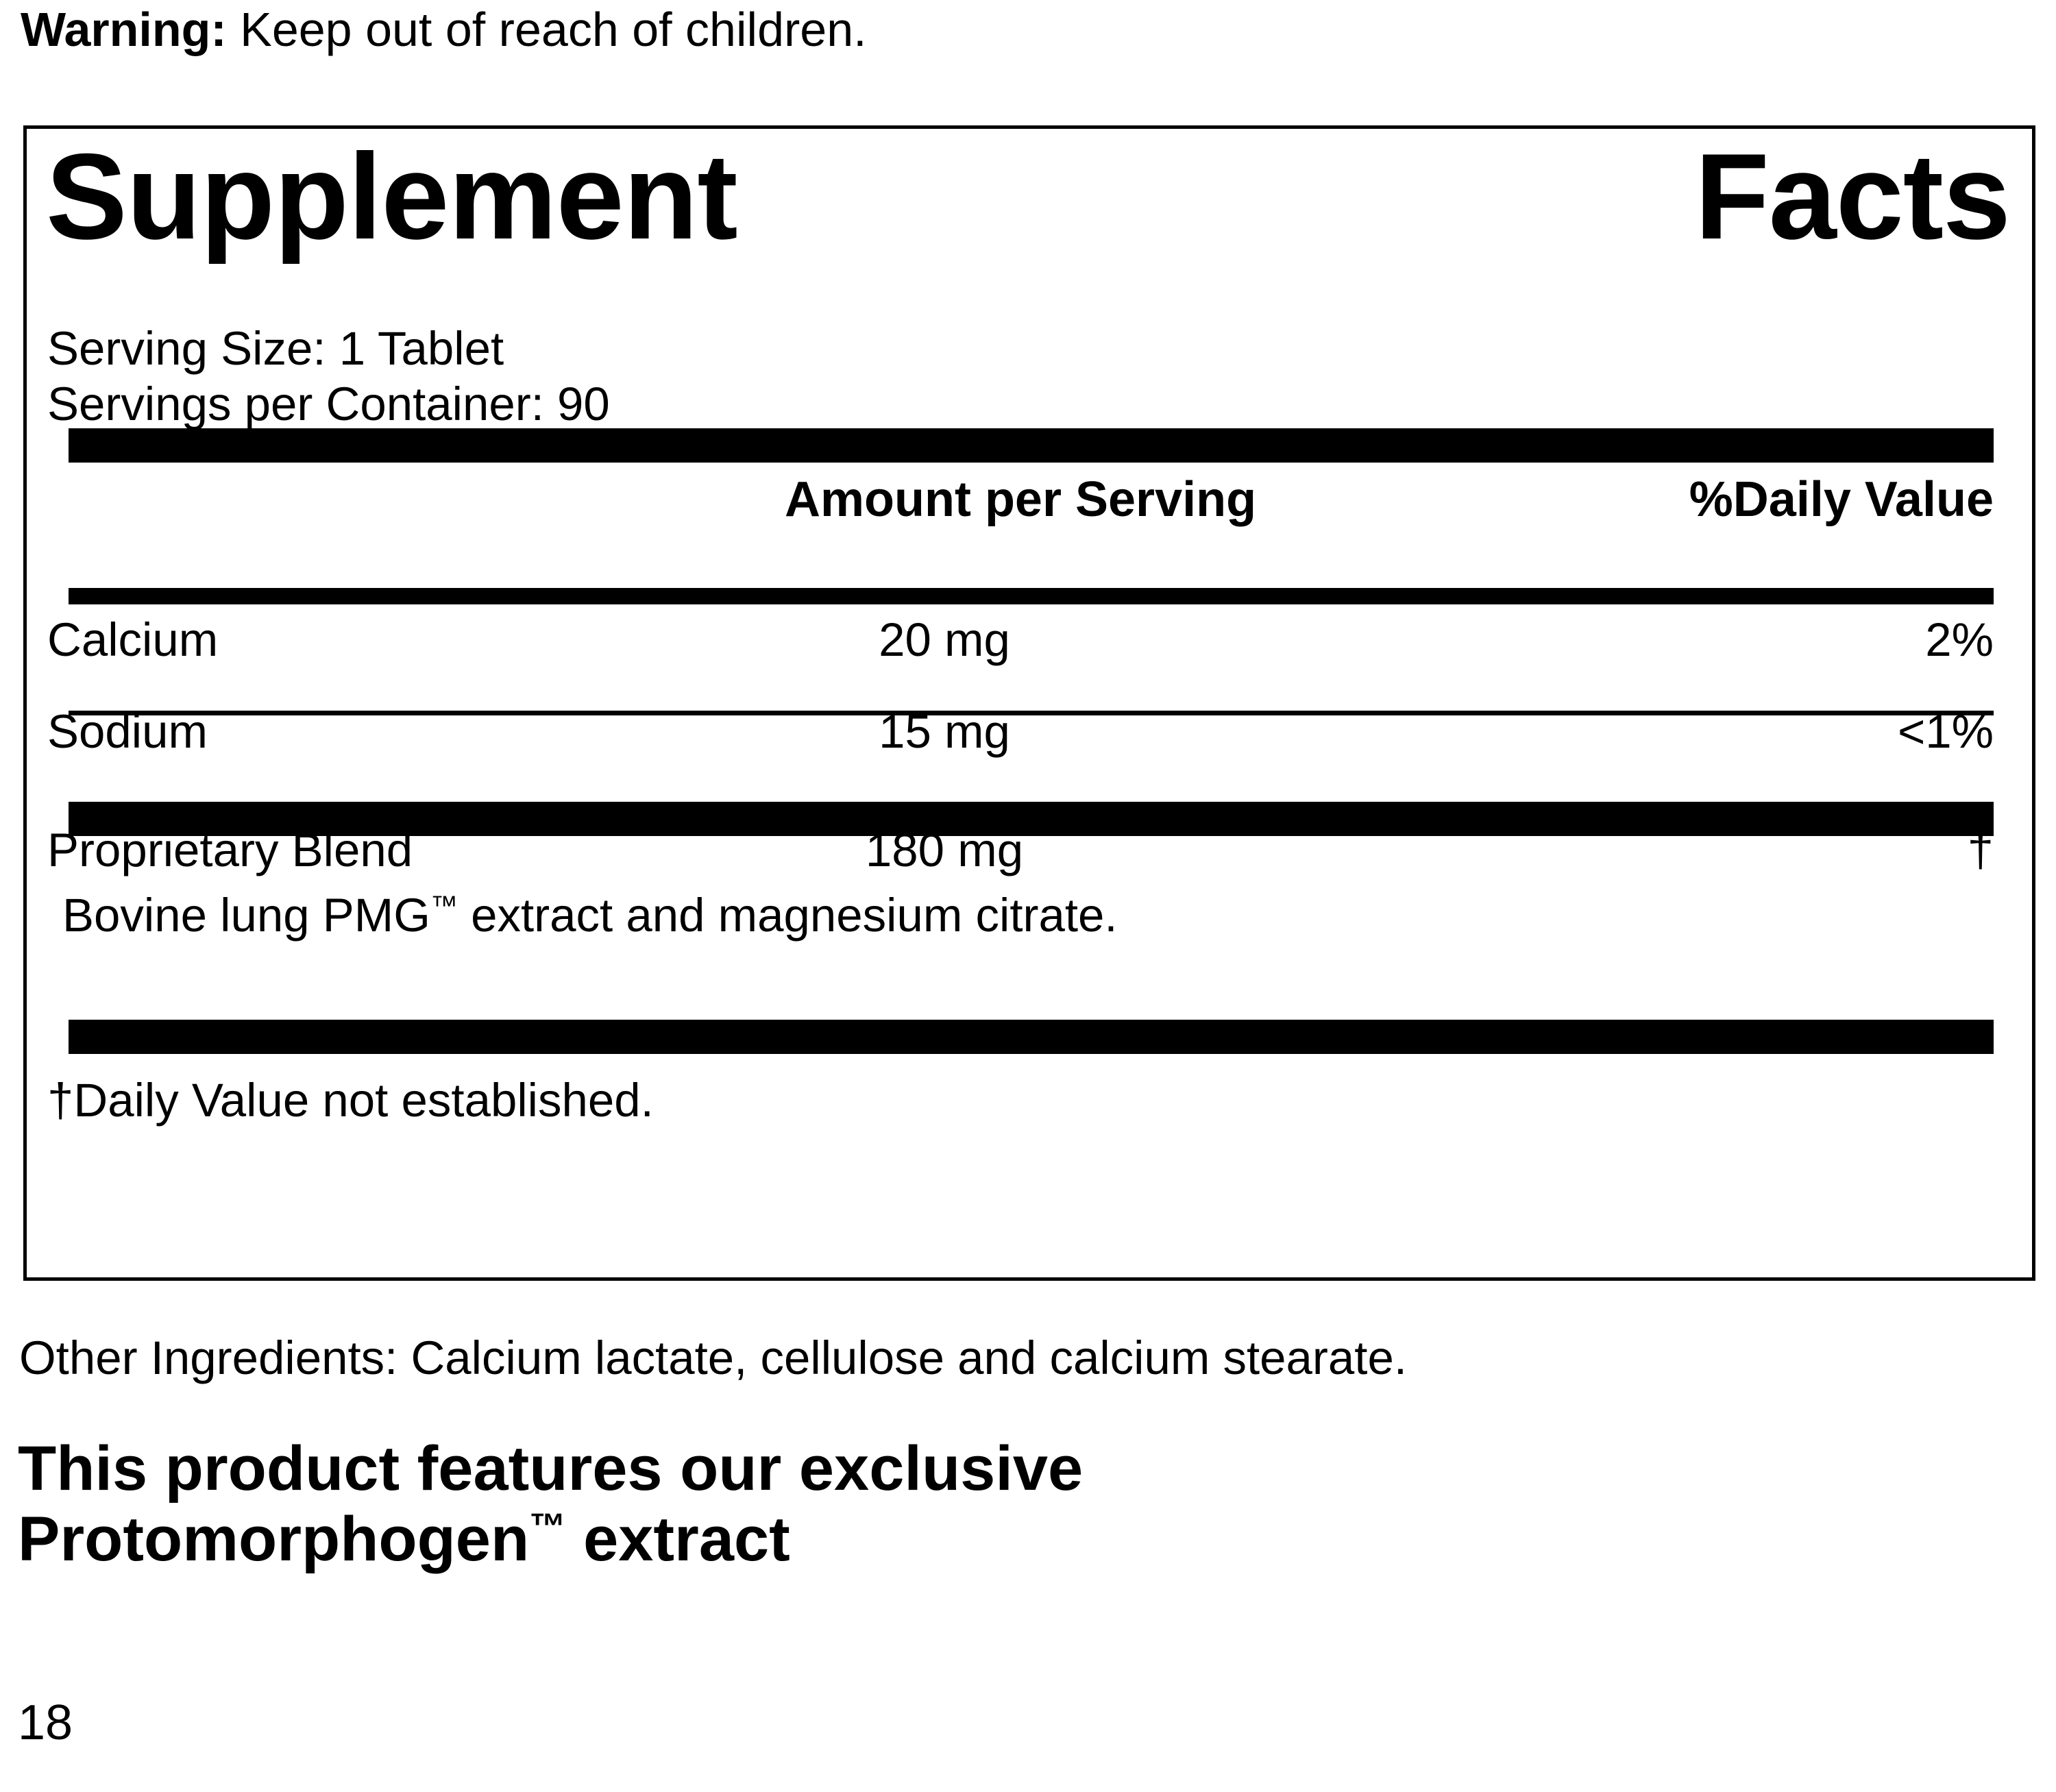  What do you see at coordinates (1031, 596) in the screenshot?
I see `rule-below-header` at bounding box center [1031, 596].